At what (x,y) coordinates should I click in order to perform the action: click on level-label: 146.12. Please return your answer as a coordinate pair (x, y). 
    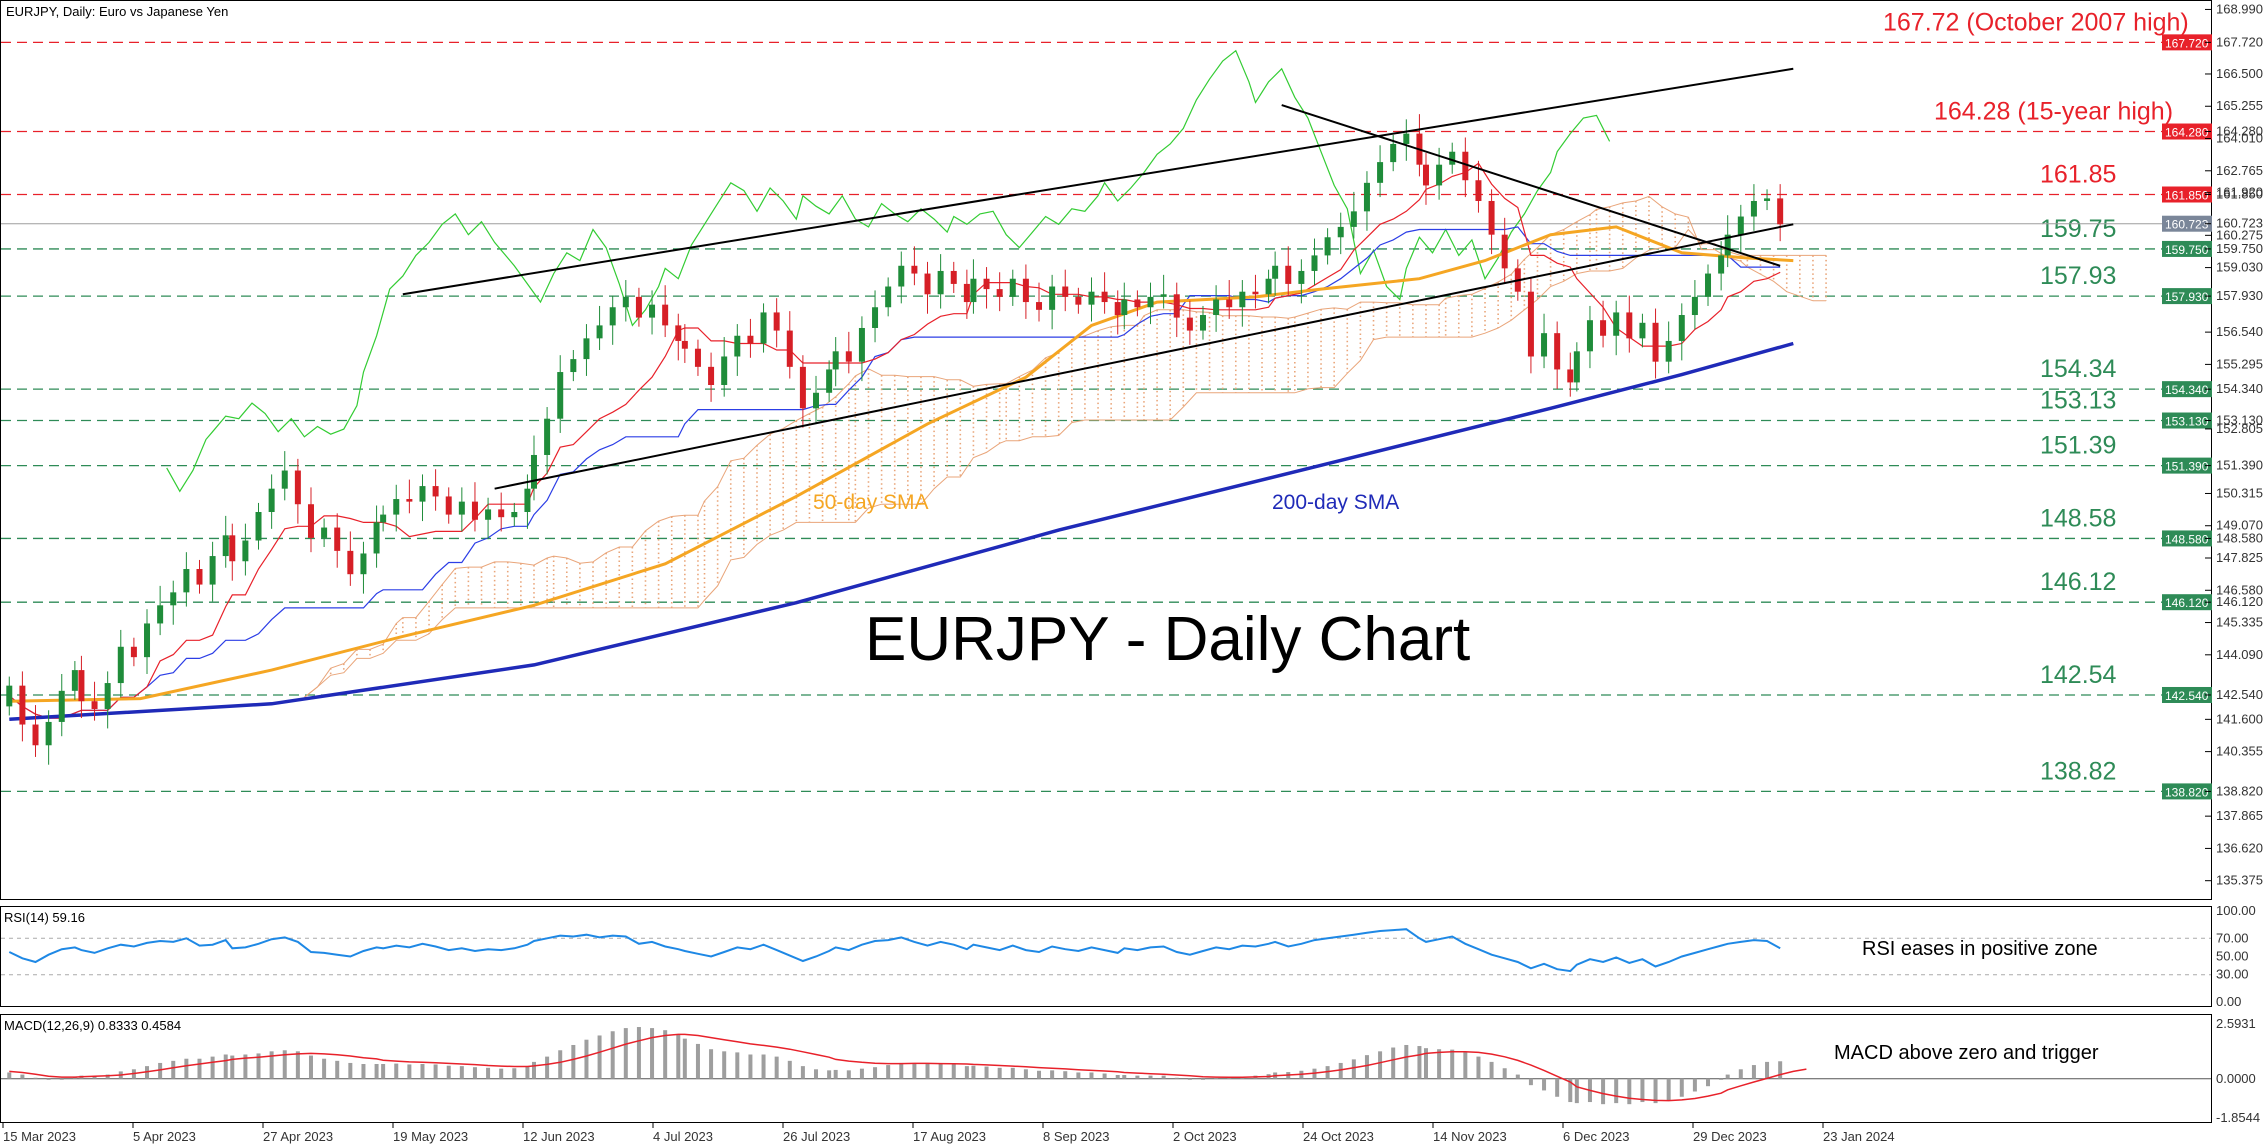
    Looking at the image, I should click on (2078, 582).